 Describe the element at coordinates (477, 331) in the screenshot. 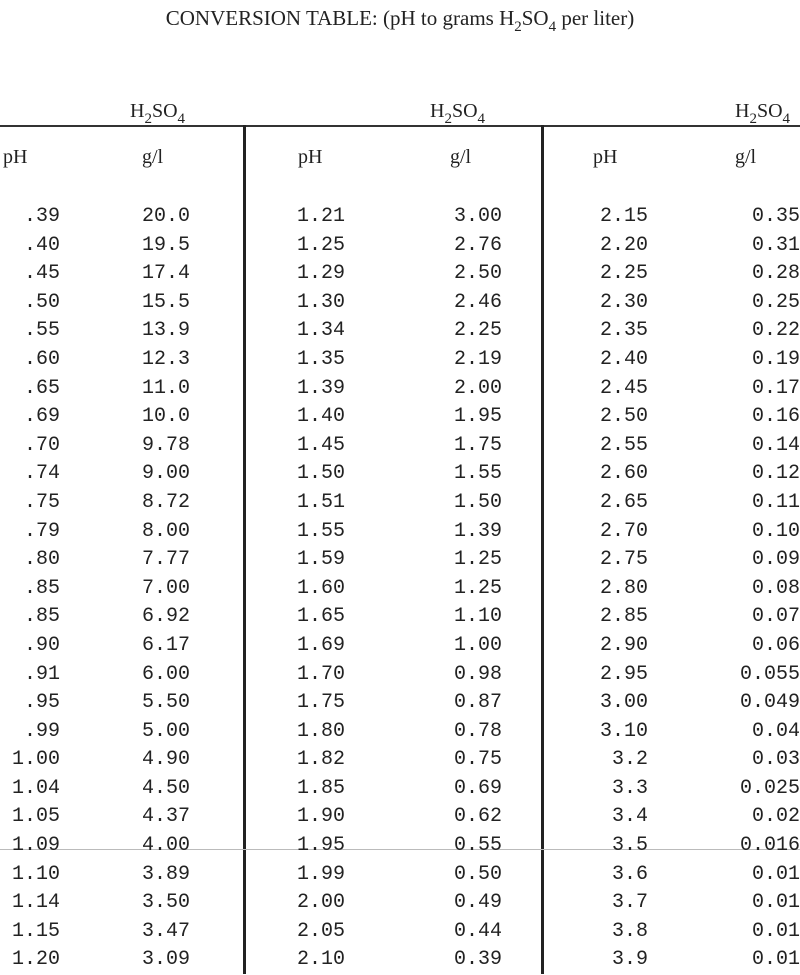

I see `acid-cell: 2.25` at that location.